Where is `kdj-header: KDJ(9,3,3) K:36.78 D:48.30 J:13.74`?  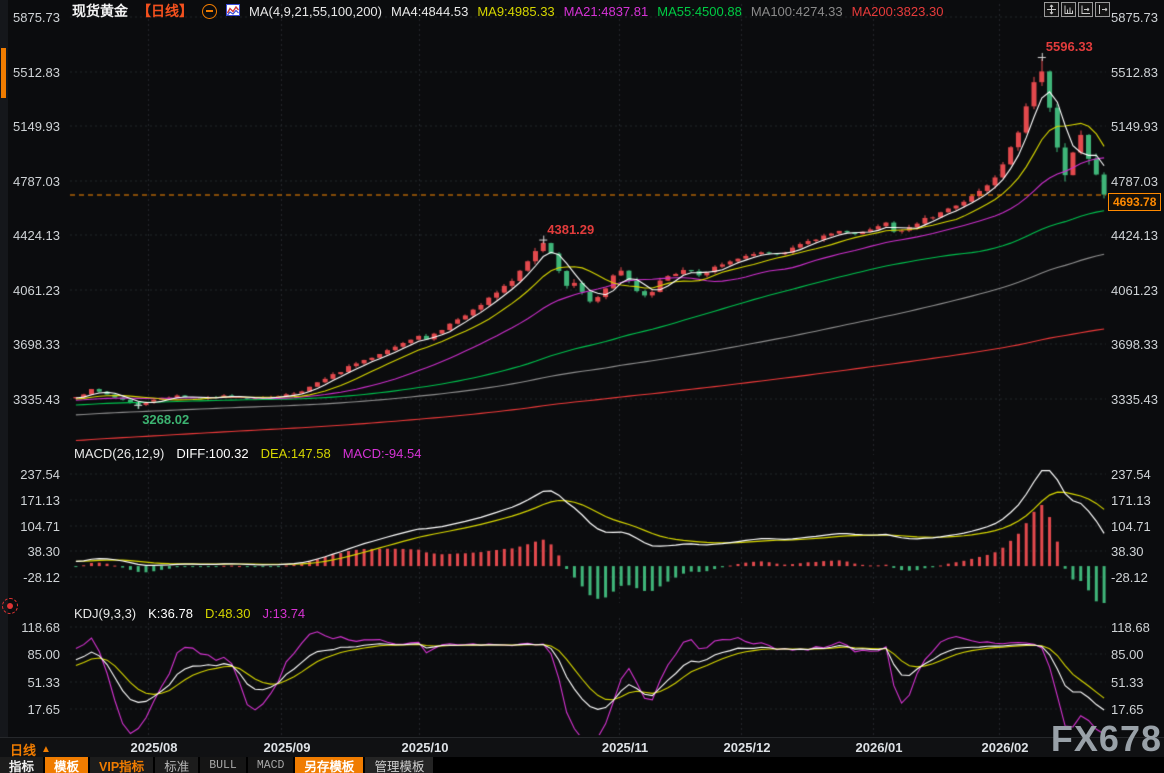 kdj-header: KDJ(9,3,3) K:36.78 D:48.30 J:13.74 is located at coordinates (189, 613).